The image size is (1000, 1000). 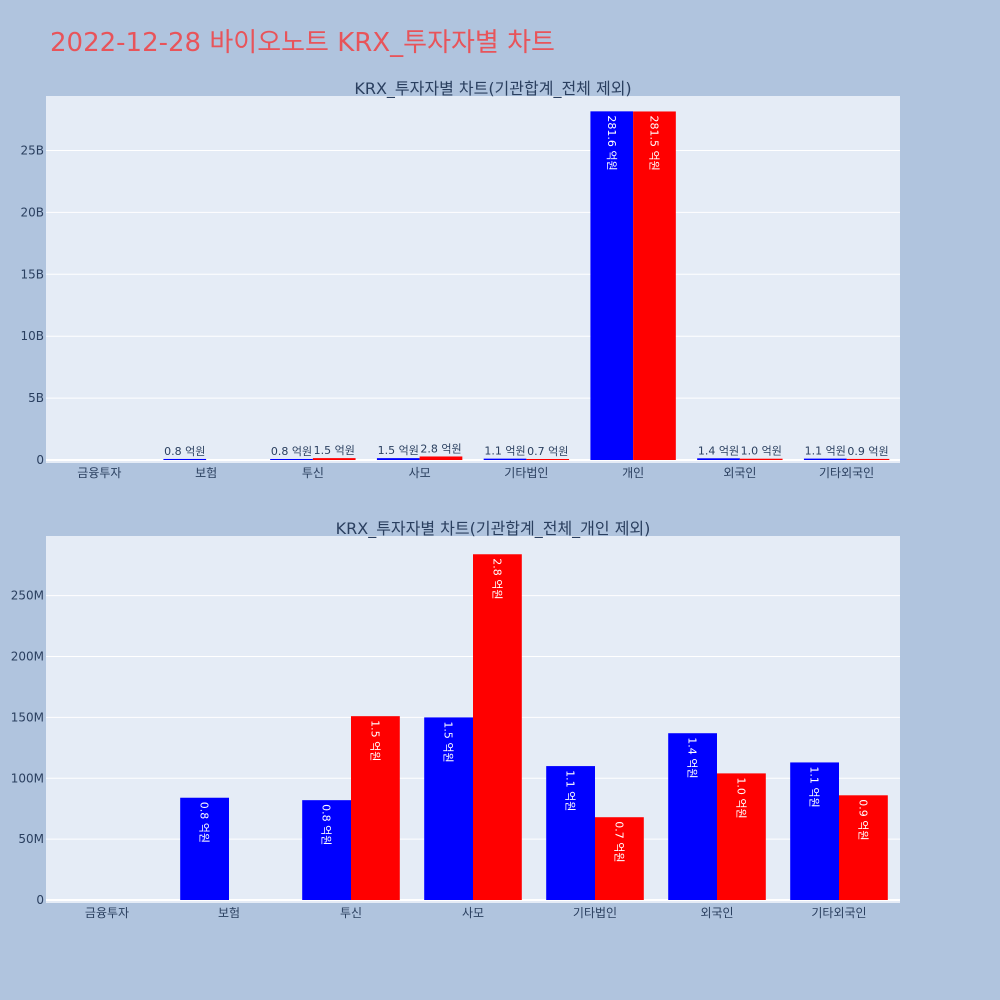 What do you see at coordinates (32, 212) in the screenshot?
I see `y-tick-label: 20B` at bounding box center [32, 212].